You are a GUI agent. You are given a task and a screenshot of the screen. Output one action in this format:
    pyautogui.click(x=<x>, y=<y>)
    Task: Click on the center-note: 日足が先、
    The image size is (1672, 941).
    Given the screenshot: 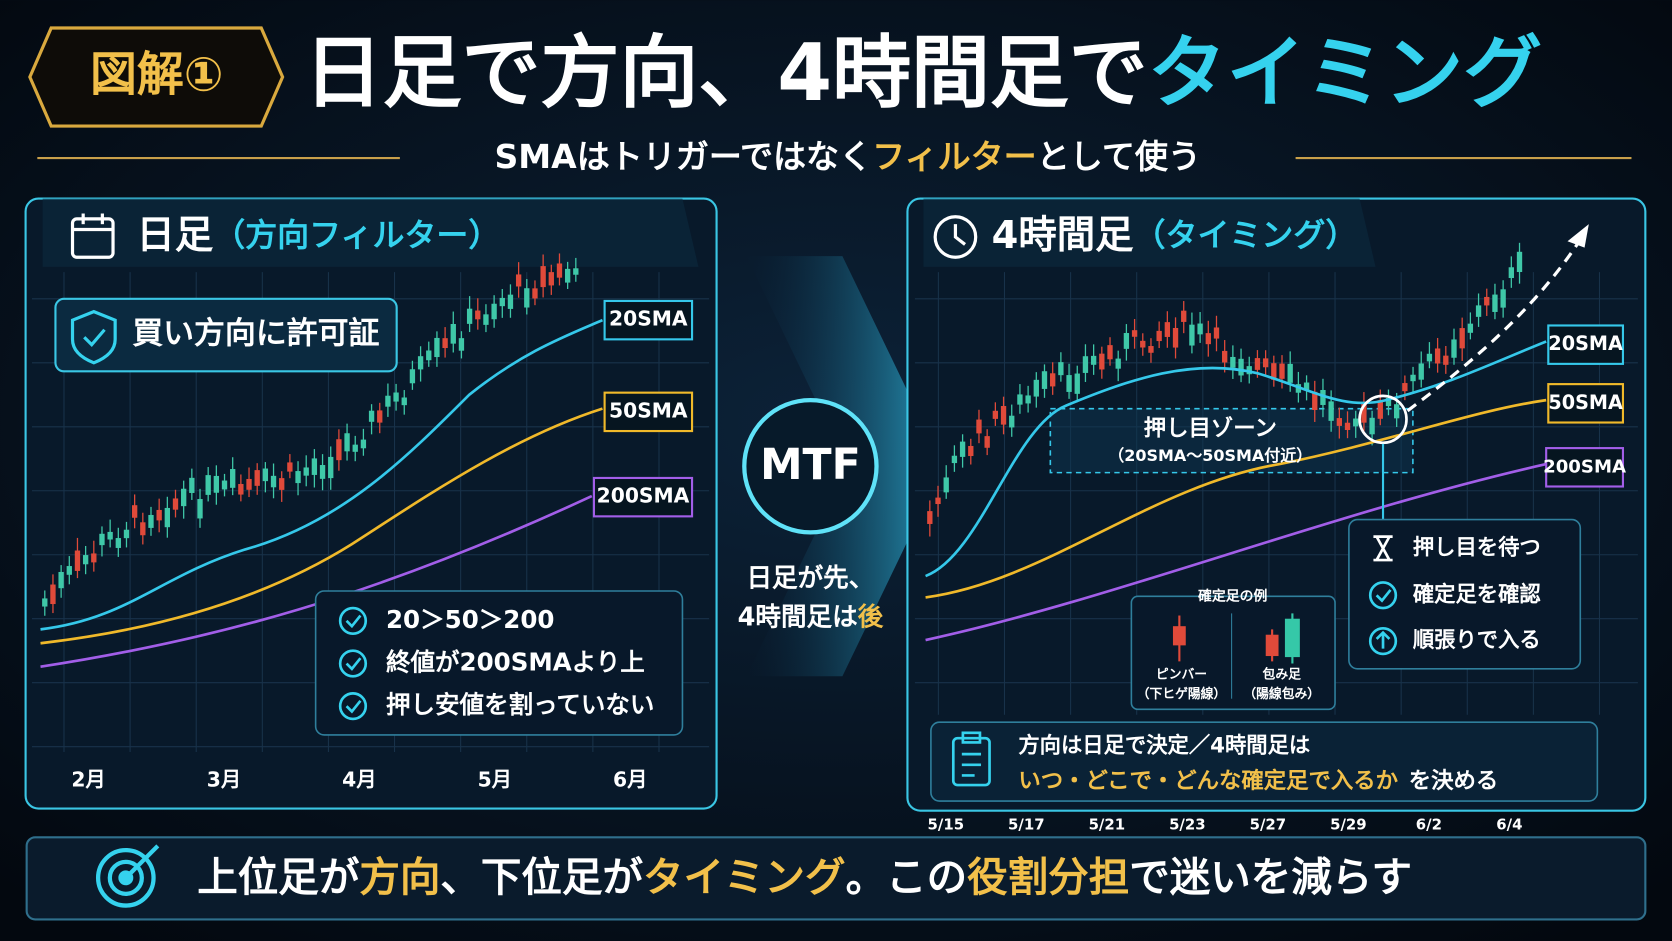 What is the action you would take?
    pyautogui.click(x=810, y=577)
    